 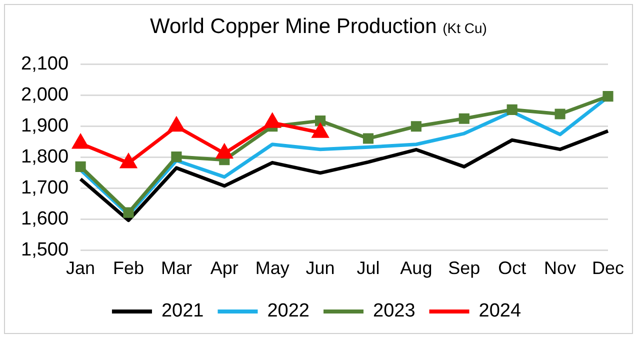 I want to click on x-tick-label: Sep, so click(x=464, y=268).